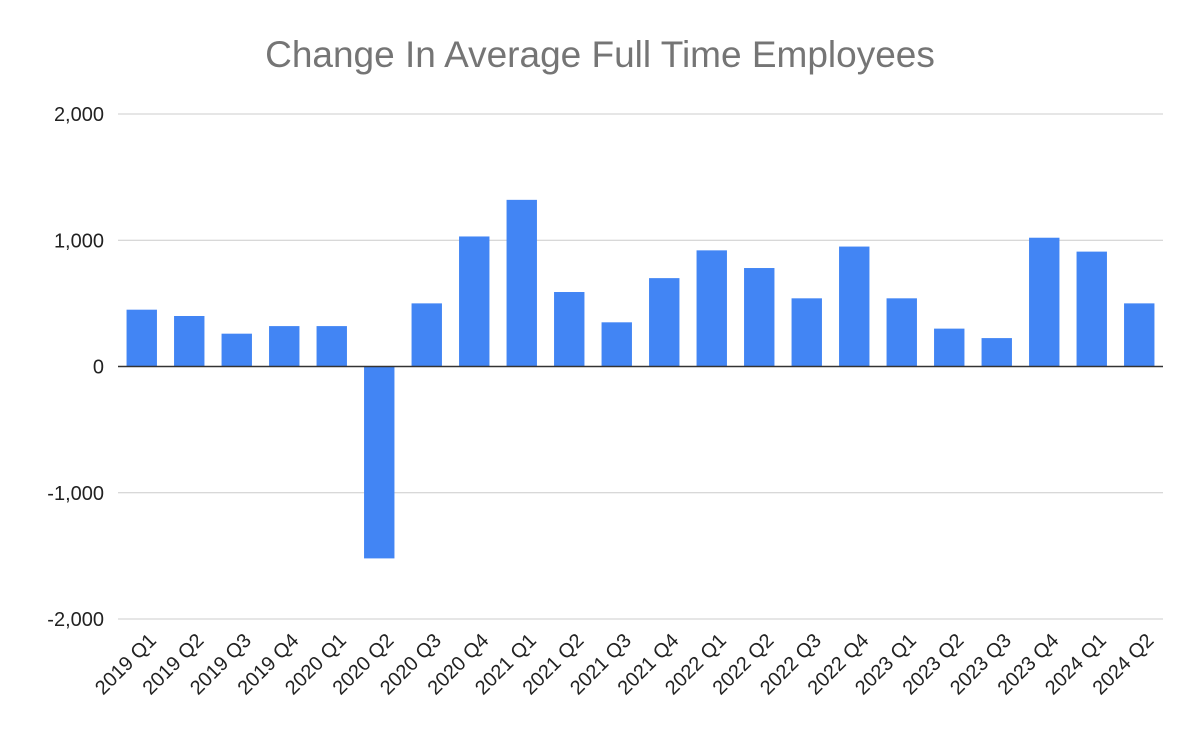  What do you see at coordinates (474, 301) in the screenshot?
I see `bar-2020-q4` at bounding box center [474, 301].